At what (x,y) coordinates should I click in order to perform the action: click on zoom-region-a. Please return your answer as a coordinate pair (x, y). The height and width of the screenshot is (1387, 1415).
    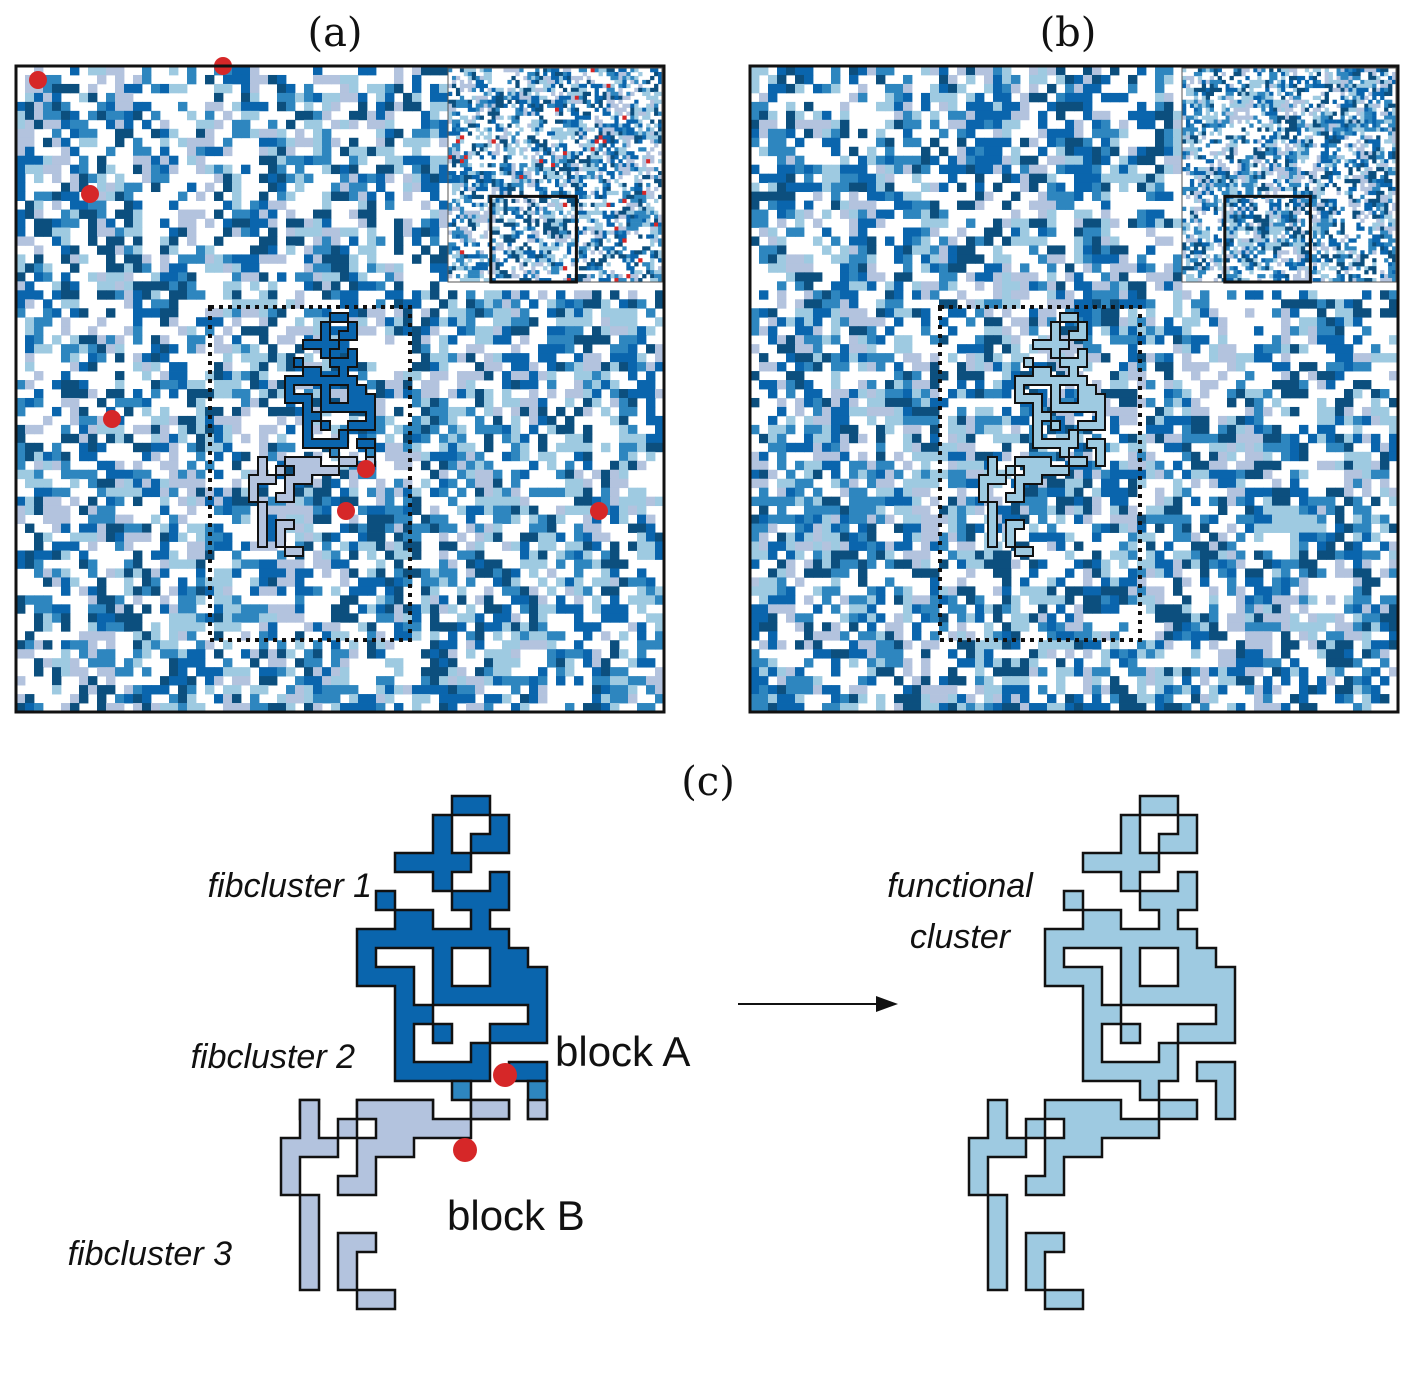
    Looking at the image, I should click on (310, 473).